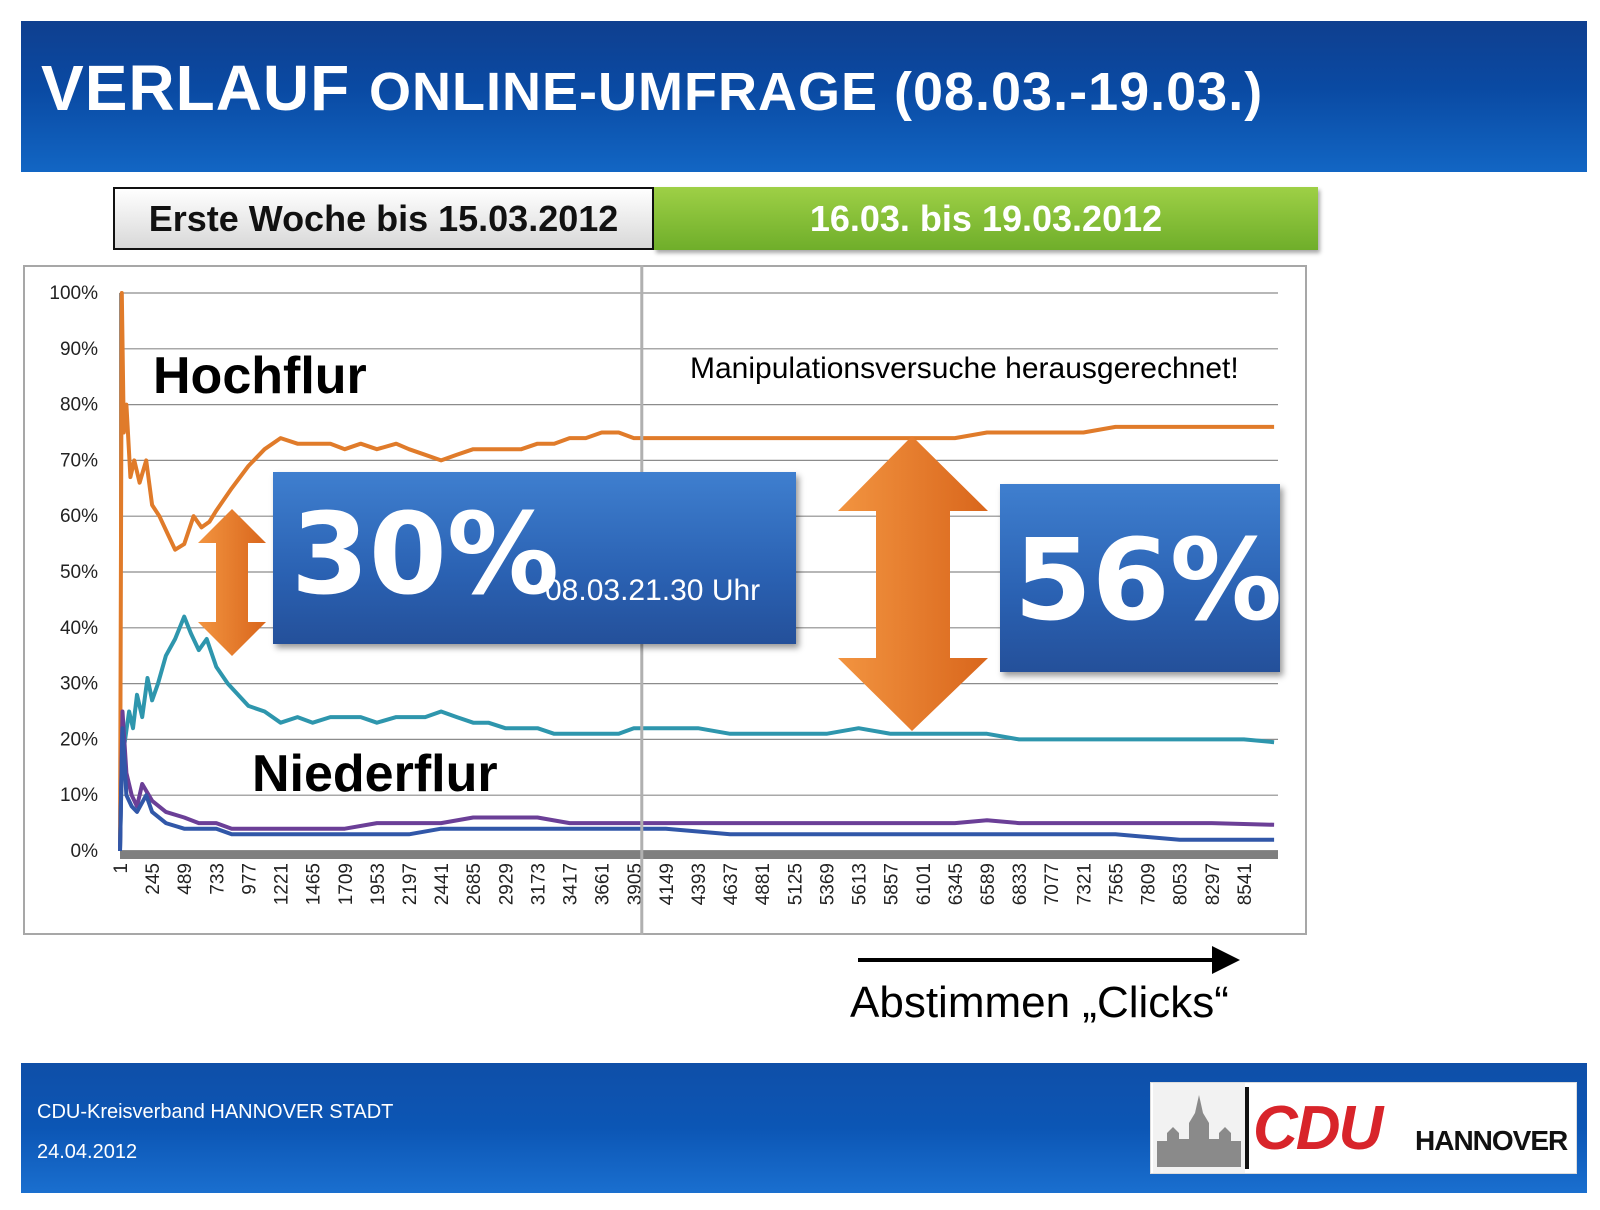  Describe the element at coordinates (1148, 581) in the screenshot. I see `gap-second-value: 56%` at that location.